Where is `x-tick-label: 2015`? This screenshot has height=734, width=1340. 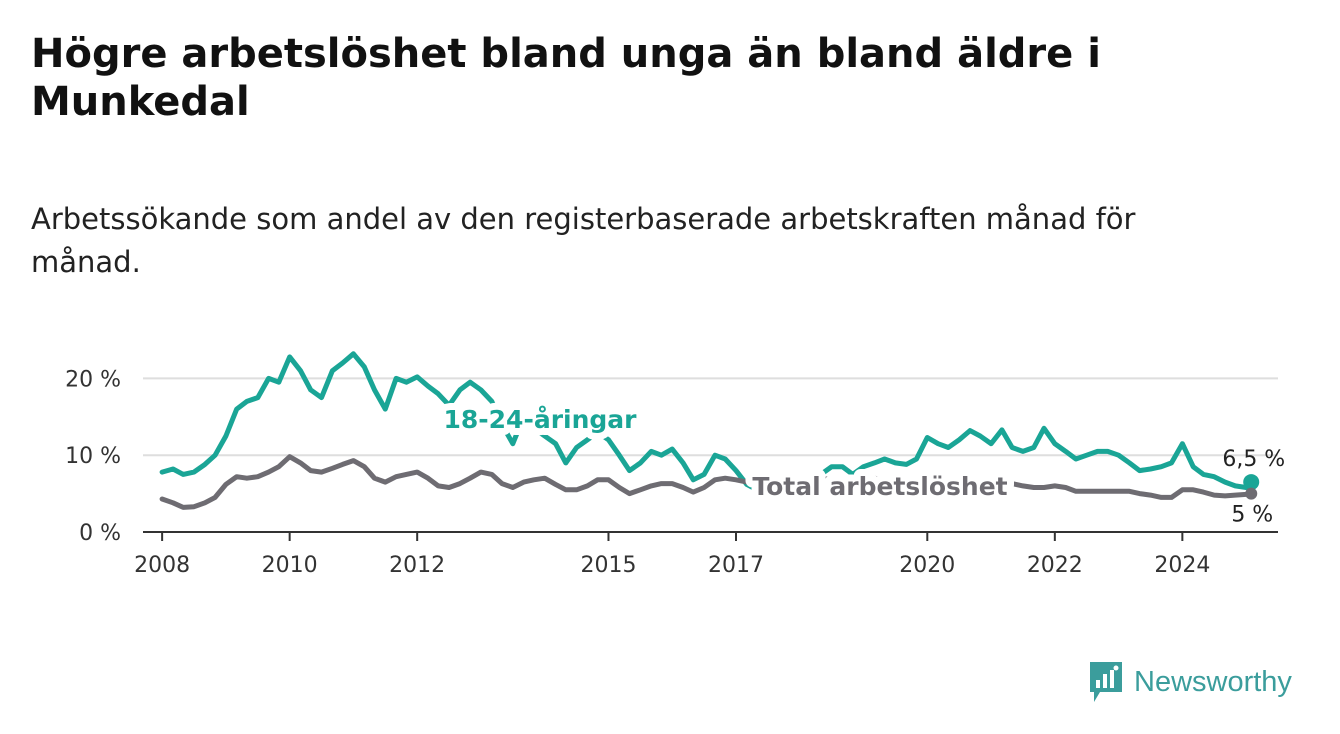 x-tick-label: 2015 is located at coordinates (608, 565).